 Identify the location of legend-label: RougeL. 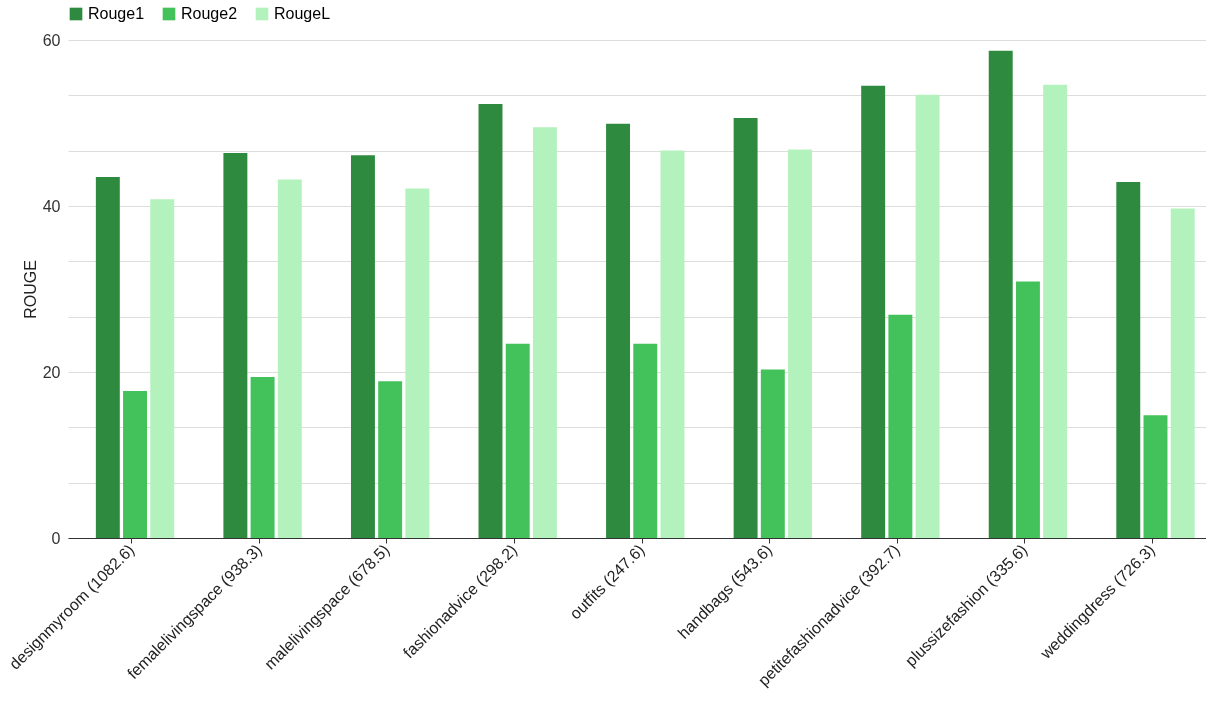
(302, 13).